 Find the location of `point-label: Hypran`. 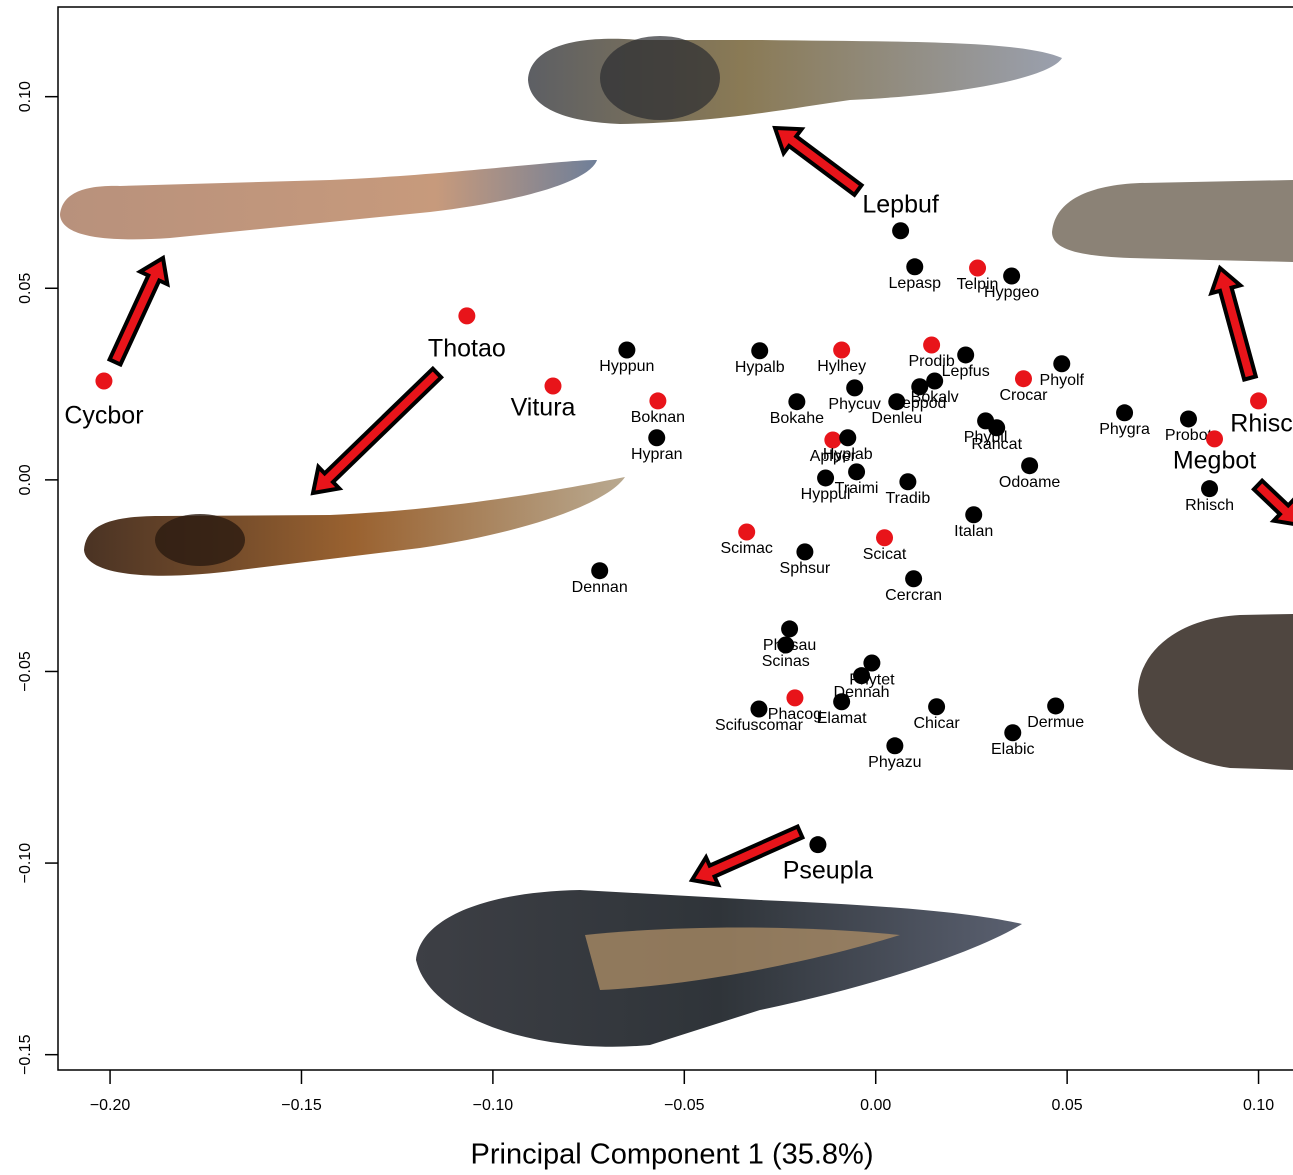

point-label: Hypran is located at coordinates (657, 454).